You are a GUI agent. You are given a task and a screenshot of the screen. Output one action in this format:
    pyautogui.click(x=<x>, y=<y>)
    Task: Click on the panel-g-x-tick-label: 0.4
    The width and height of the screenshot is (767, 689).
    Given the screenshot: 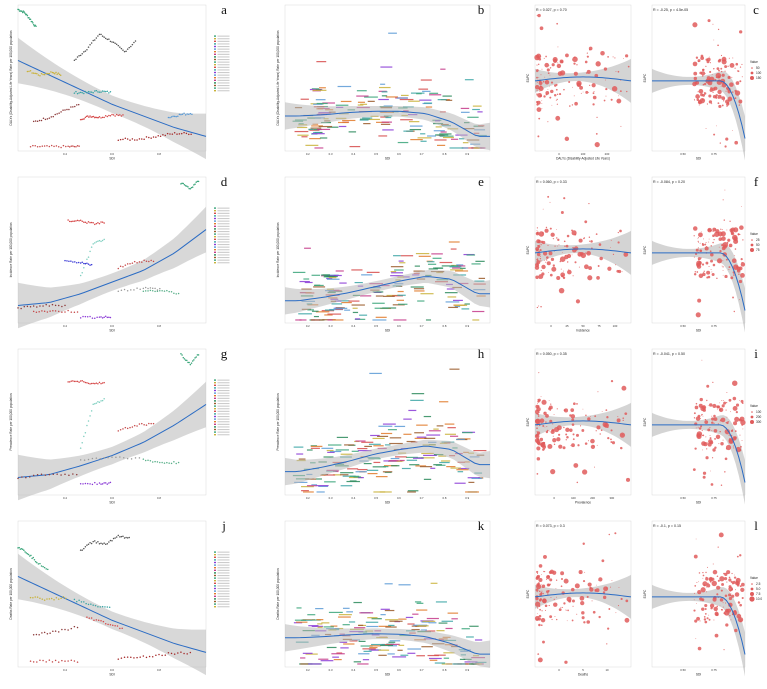 What is the action you would take?
    pyautogui.click(x=65, y=498)
    